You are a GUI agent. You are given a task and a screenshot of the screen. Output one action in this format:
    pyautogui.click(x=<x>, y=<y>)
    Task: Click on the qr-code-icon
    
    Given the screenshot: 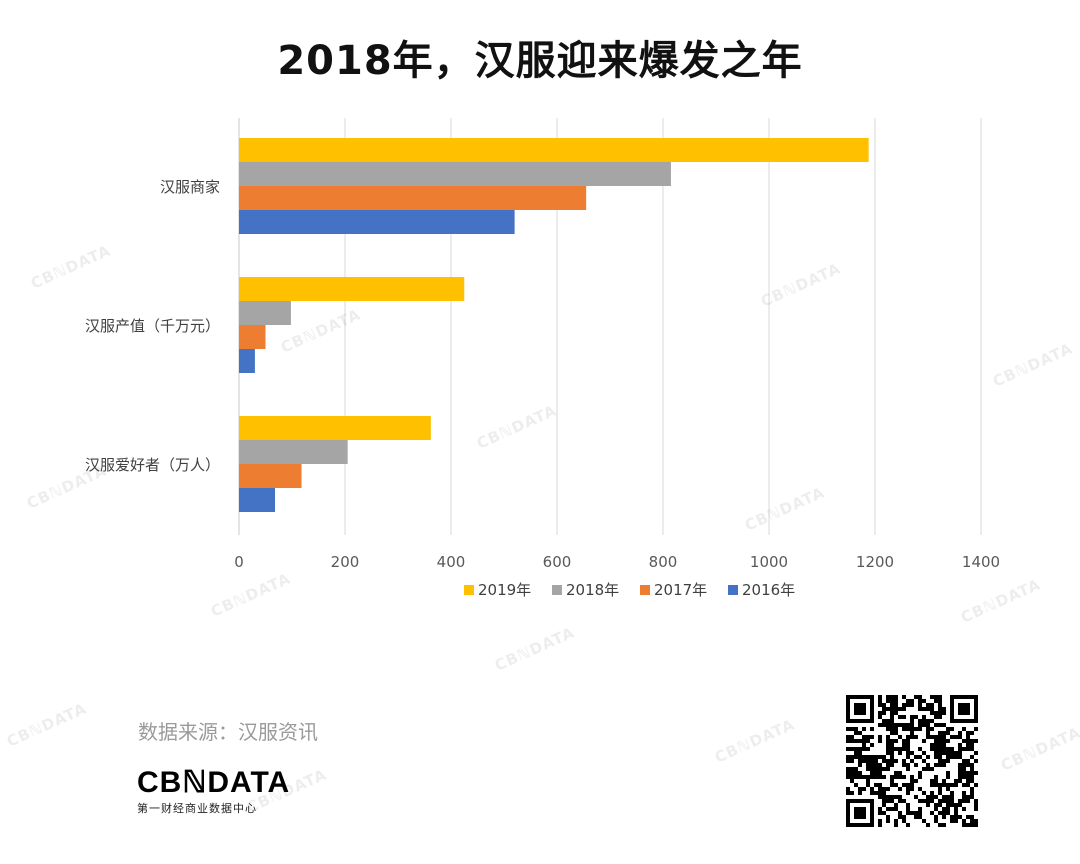 What is the action you would take?
    pyautogui.click(x=912, y=761)
    